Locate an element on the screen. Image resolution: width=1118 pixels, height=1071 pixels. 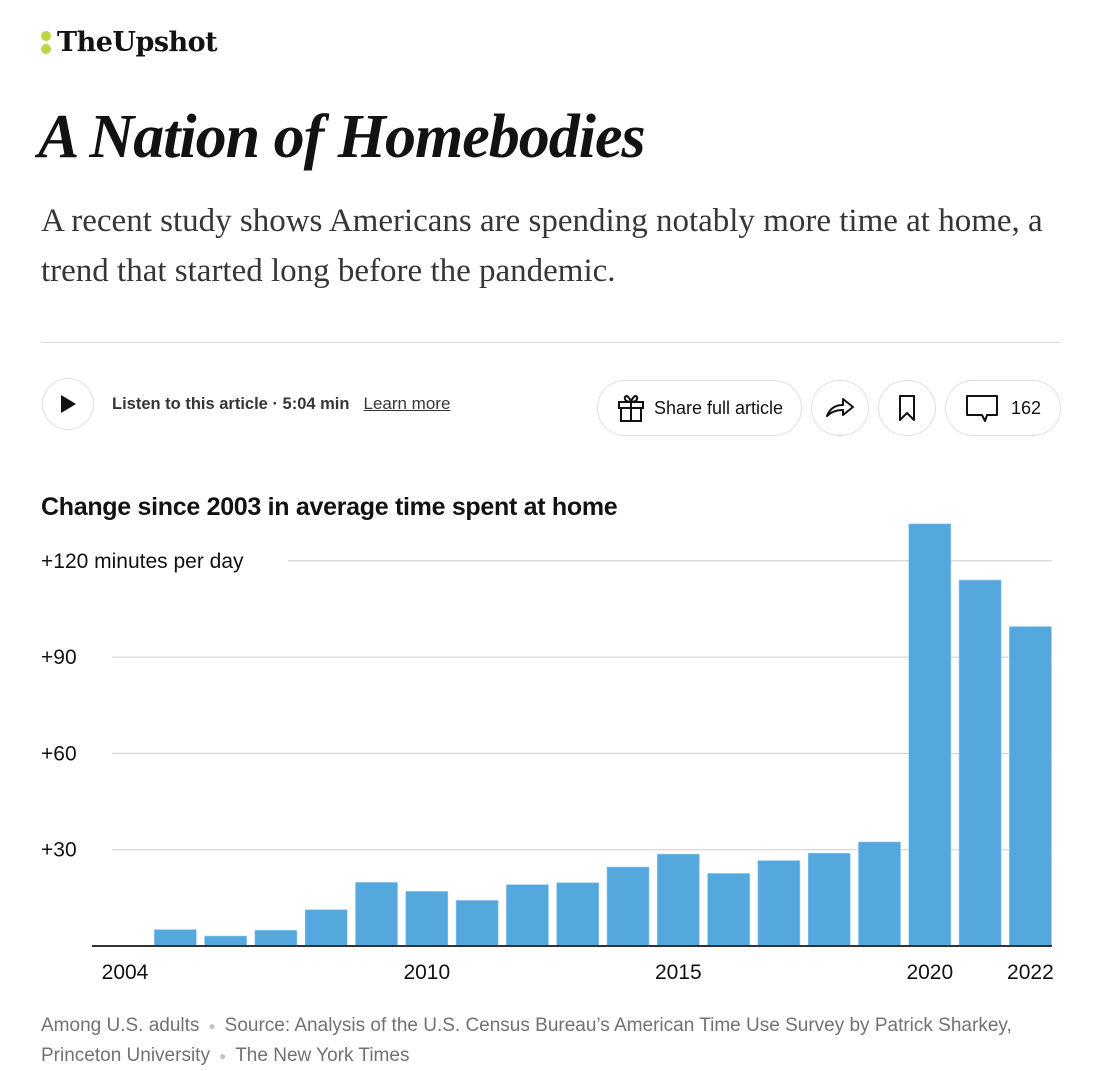
bookmark-icon is located at coordinates (907, 408).